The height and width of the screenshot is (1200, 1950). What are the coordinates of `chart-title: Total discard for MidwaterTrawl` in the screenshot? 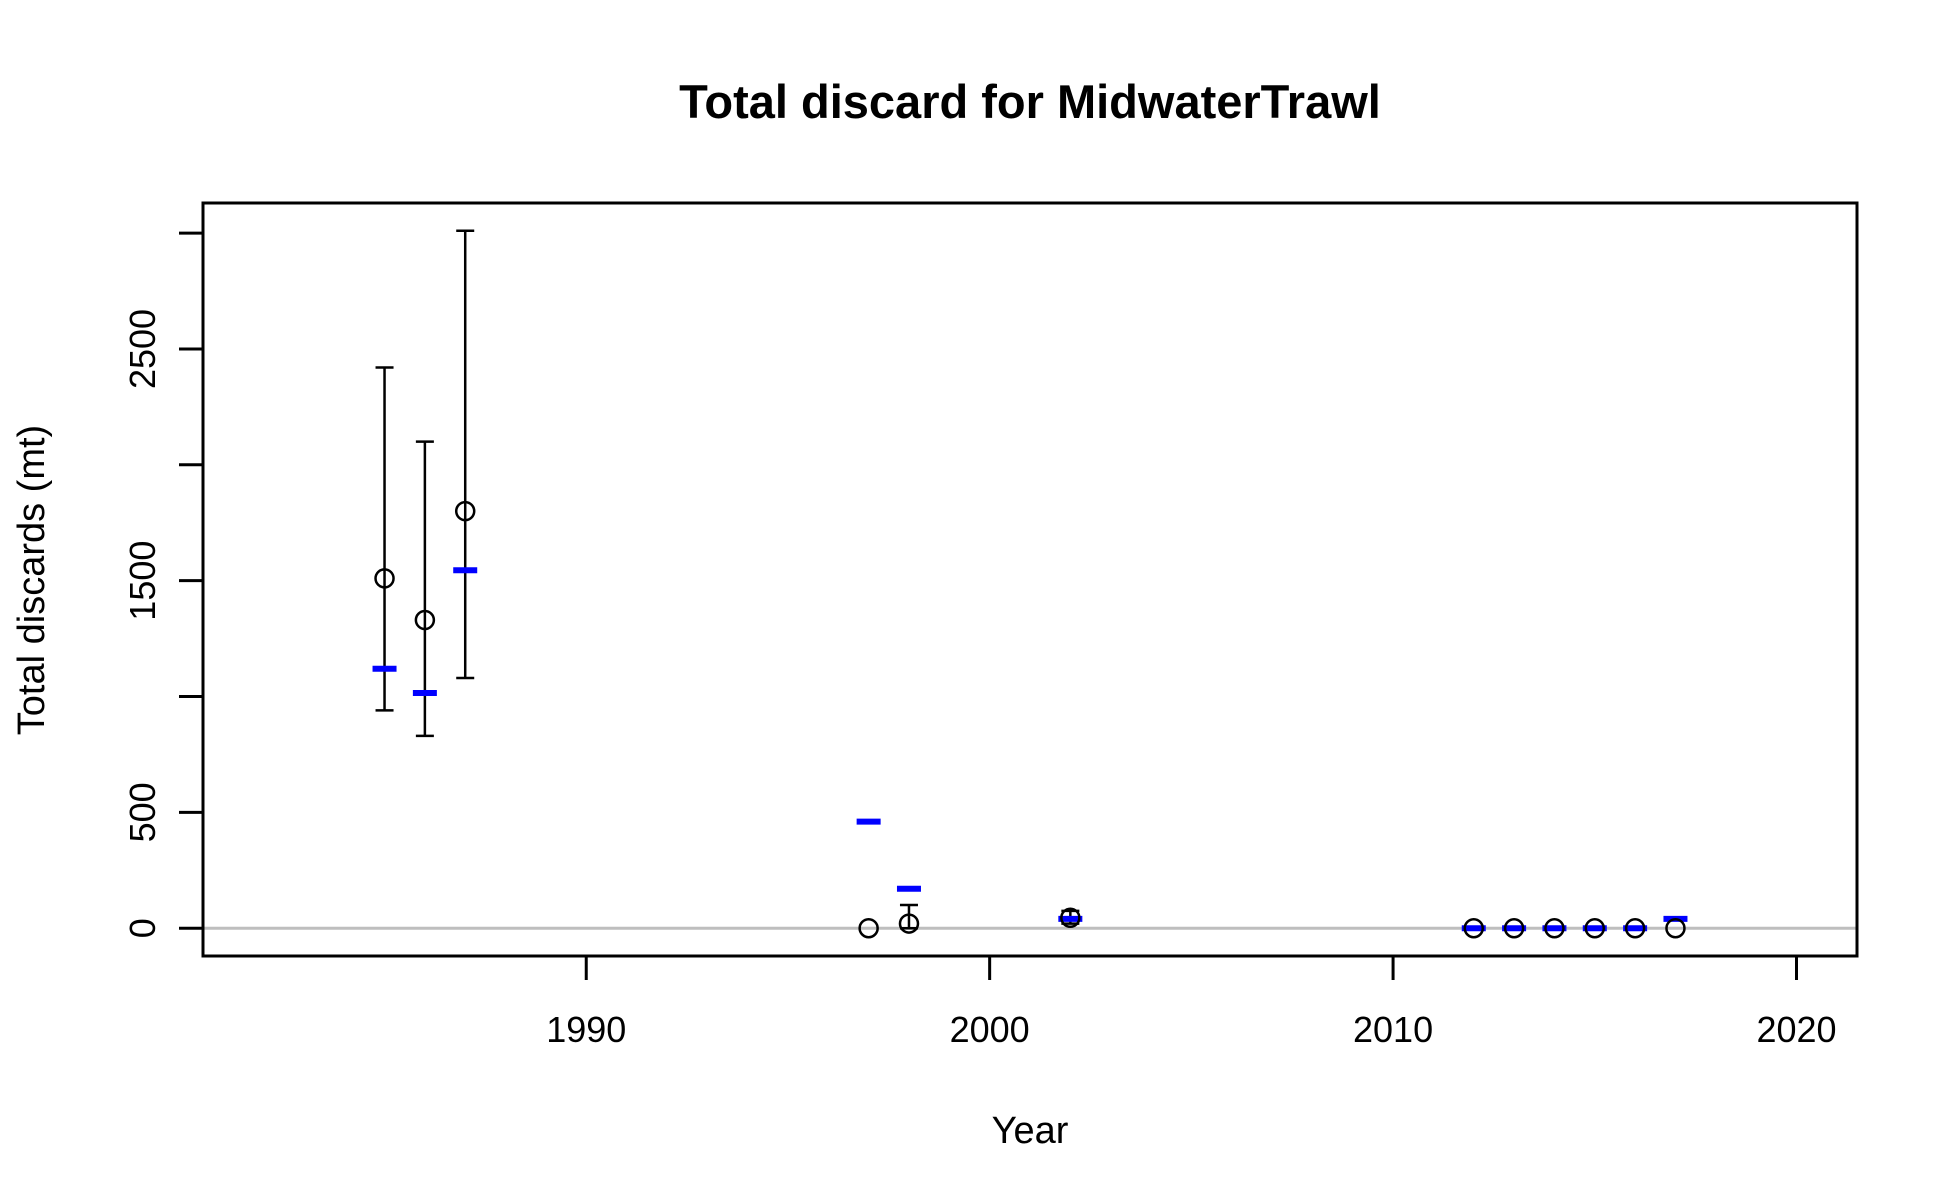 It's located at (1030, 101).